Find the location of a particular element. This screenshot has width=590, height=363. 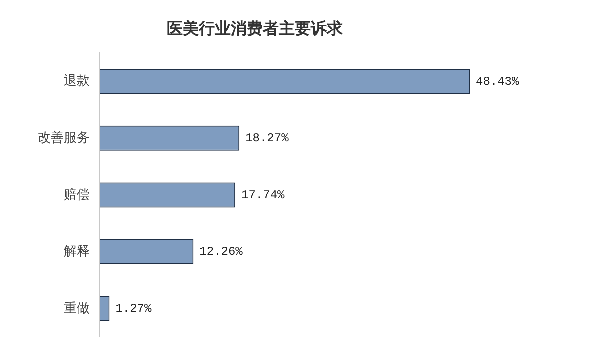

chart-title: 医美行业消费者主要诉求 is located at coordinates (255, 28).